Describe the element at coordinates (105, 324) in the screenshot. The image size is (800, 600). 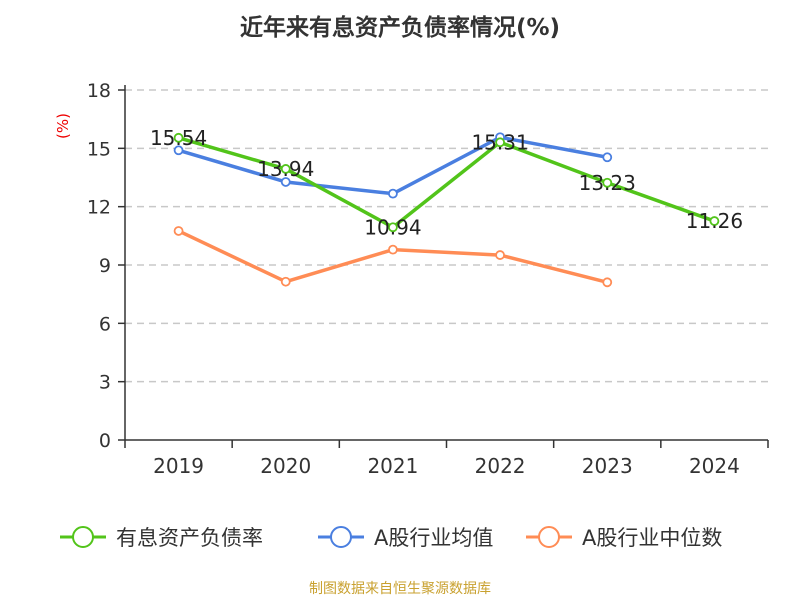
I see `y-tick-label: 6` at that location.